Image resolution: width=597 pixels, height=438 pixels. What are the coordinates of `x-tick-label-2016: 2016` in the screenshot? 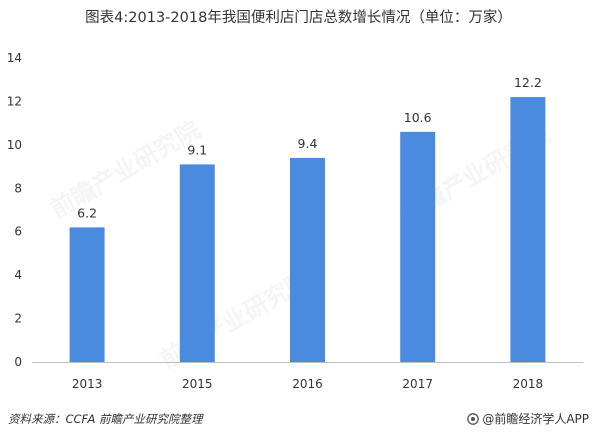 It's located at (307, 384).